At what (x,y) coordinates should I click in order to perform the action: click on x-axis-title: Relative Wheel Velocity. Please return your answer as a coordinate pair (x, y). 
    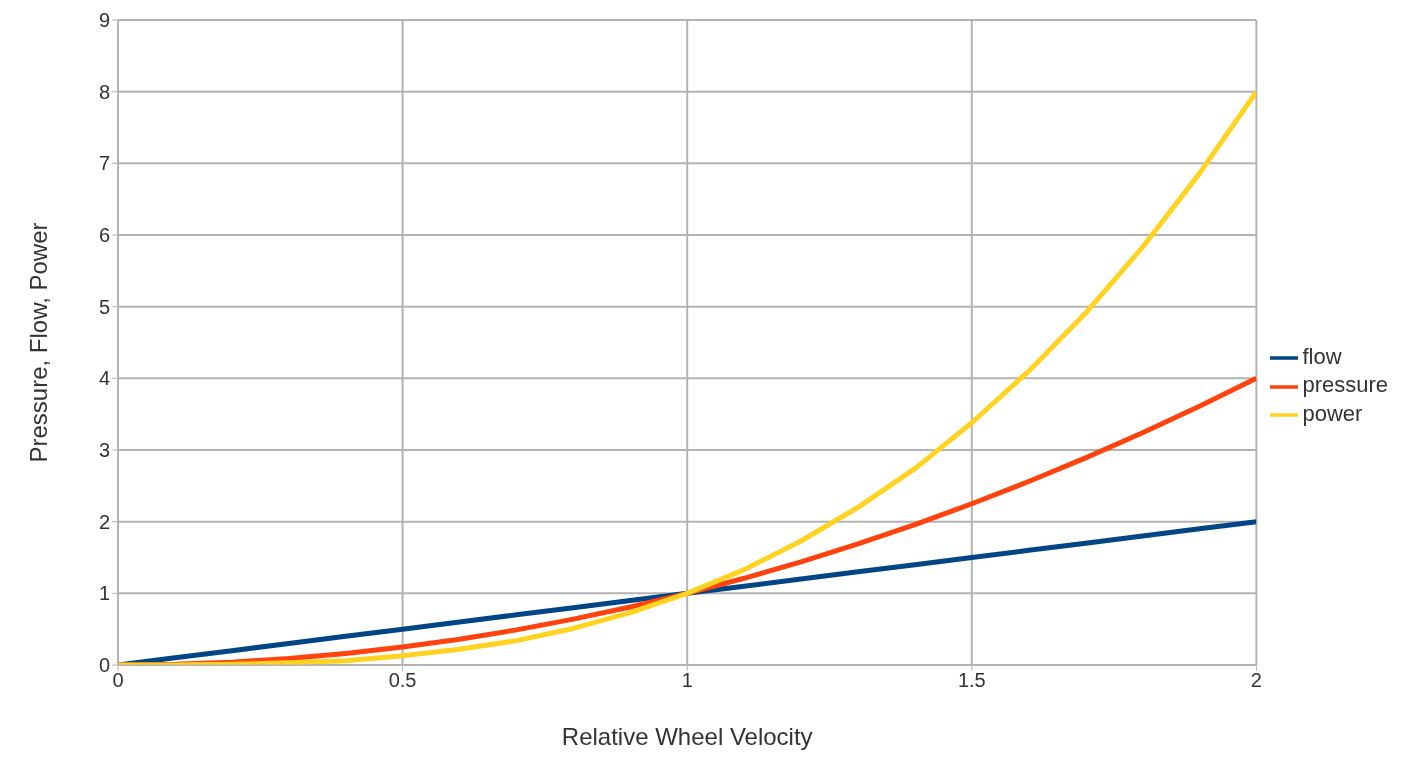
    Looking at the image, I should click on (687, 736).